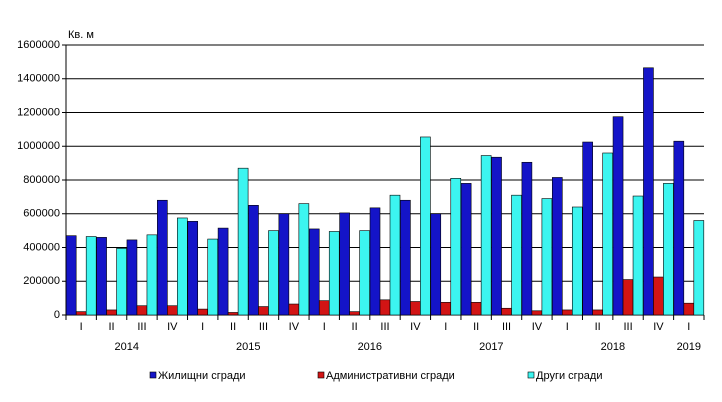 This screenshot has width=722, height=402. I want to click on legend-label: Административни сгради, so click(390, 376).